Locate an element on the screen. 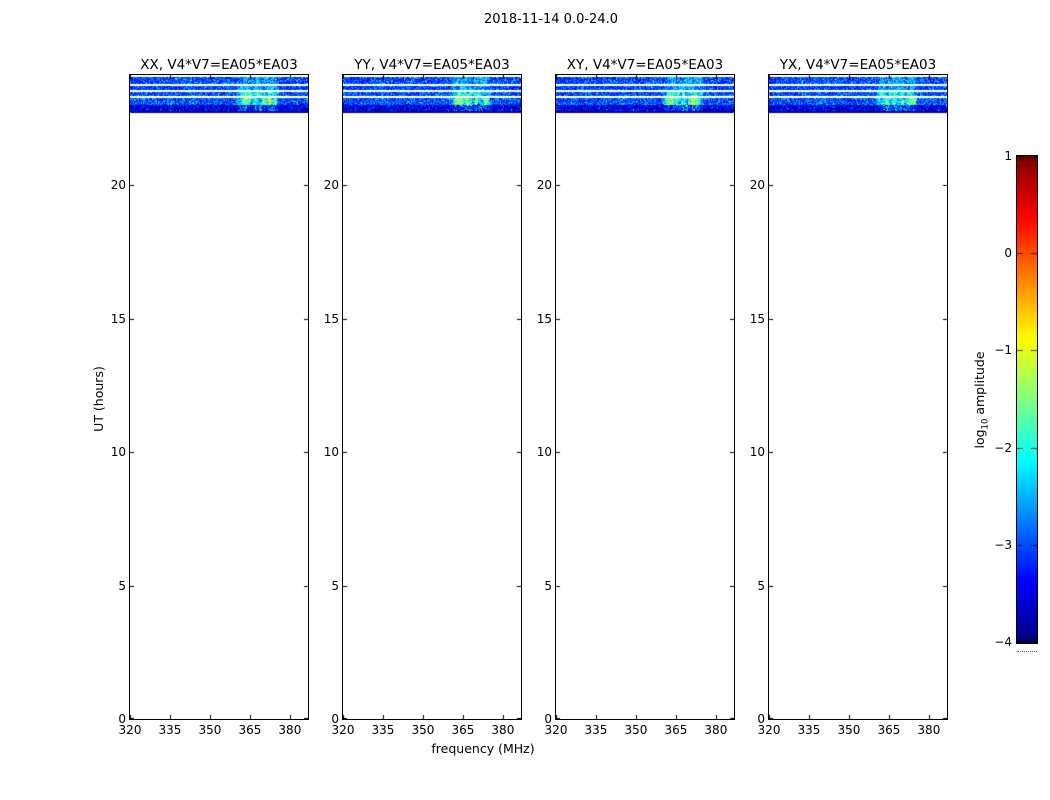 This screenshot has height=800, width=1050. colorbar-tick-label: −3 is located at coordinates (1003, 544).